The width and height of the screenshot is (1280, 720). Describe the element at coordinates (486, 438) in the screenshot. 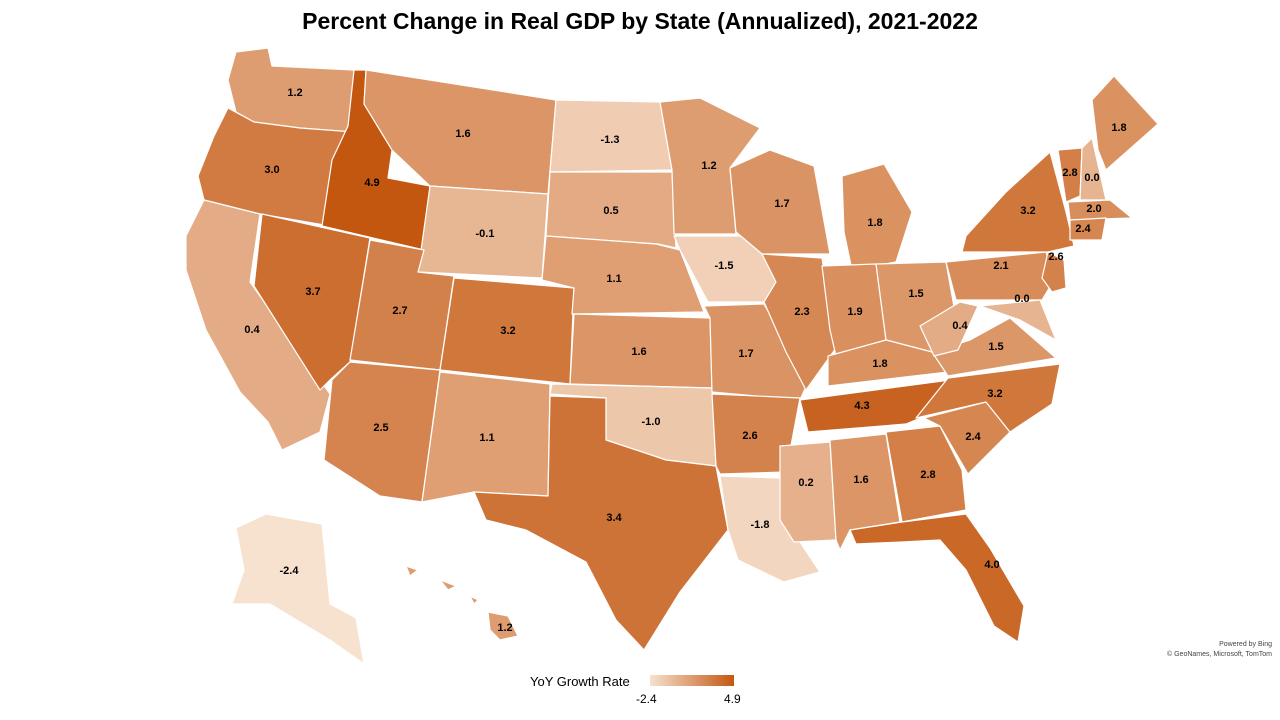

I see `state-label-nm: 1.1` at that location.